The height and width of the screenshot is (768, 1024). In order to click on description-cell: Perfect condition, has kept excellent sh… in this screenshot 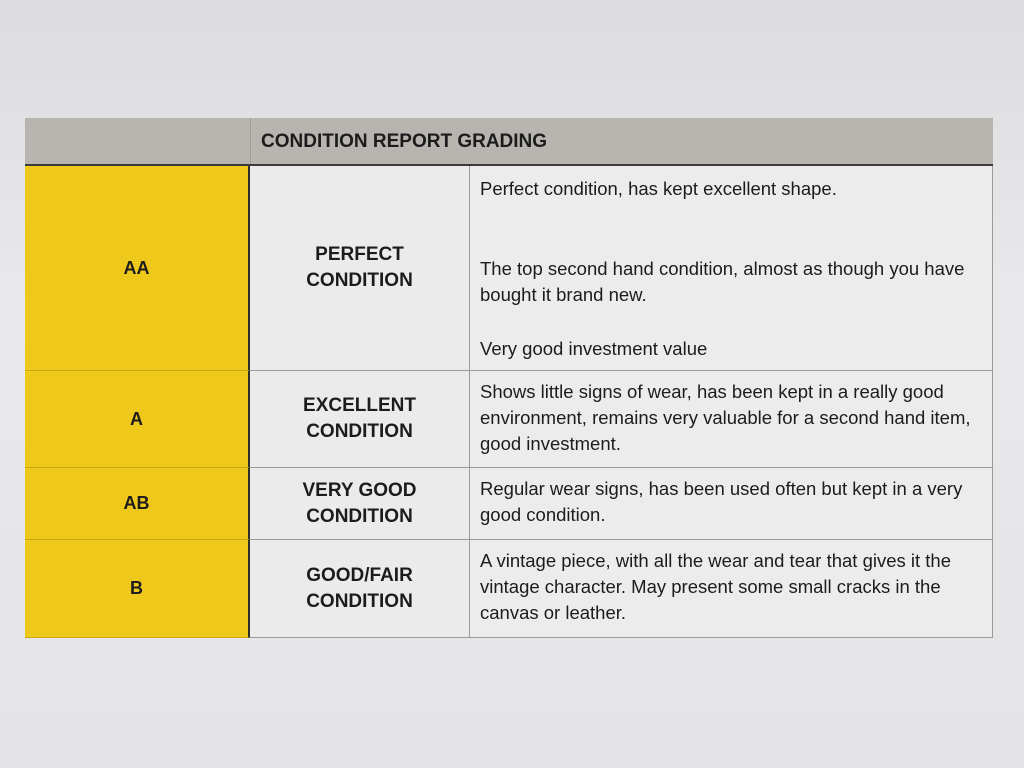, I will do `click(731, 268)`.